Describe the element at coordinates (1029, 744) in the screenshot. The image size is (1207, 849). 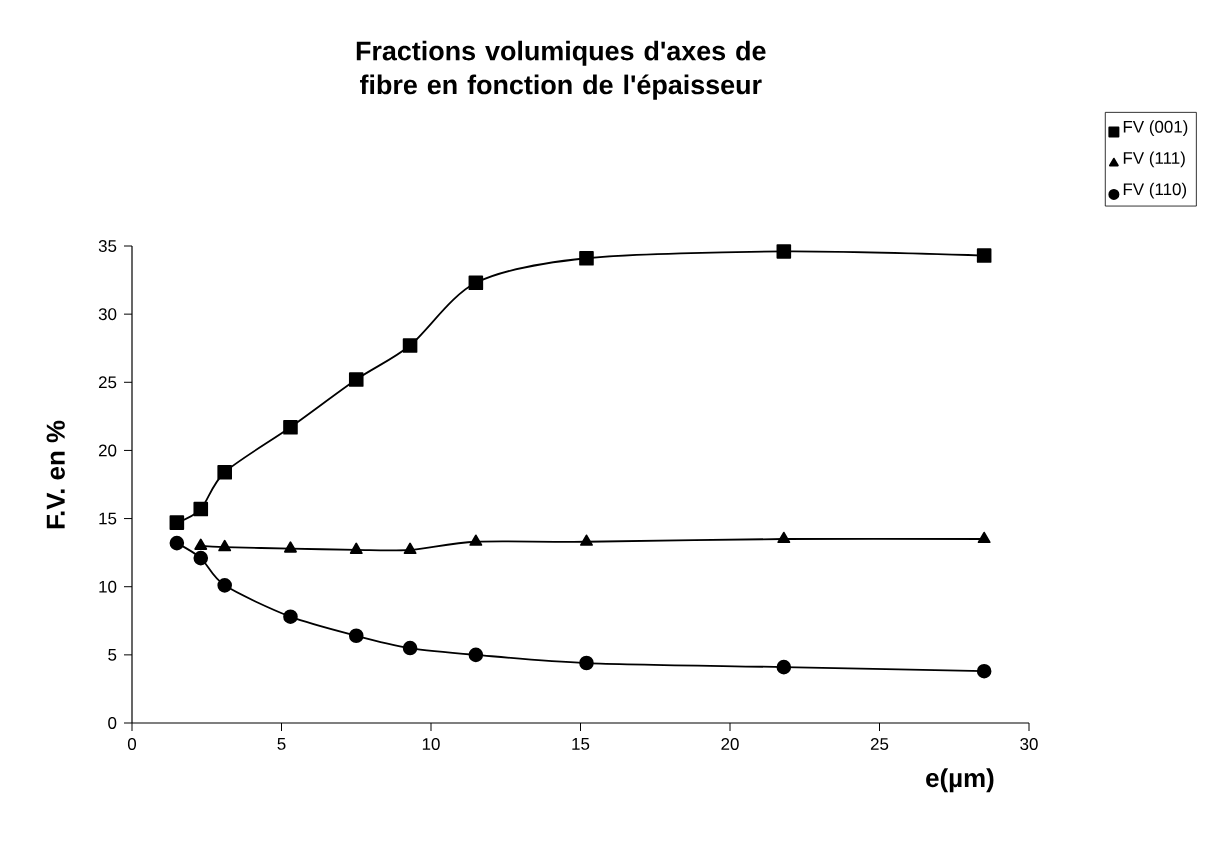
I see `x-tick-label: 30` at that location.